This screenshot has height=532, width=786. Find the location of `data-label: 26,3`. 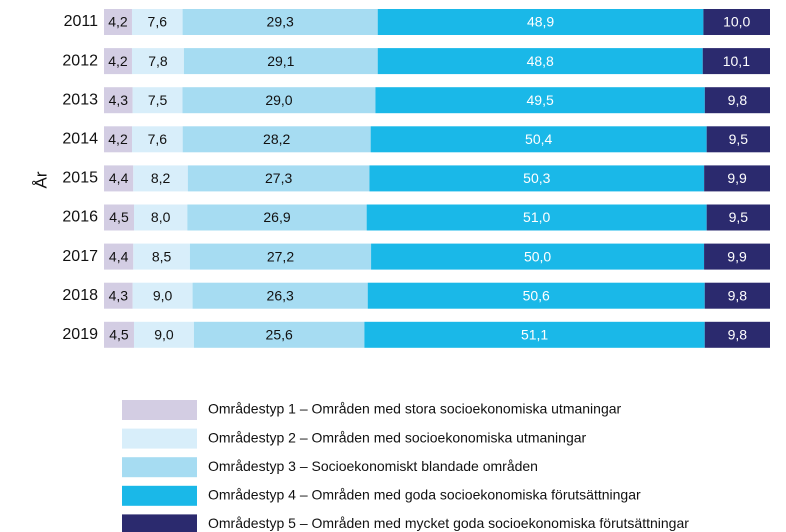

data-label: 26,3 is located at coordinates (280, 295).